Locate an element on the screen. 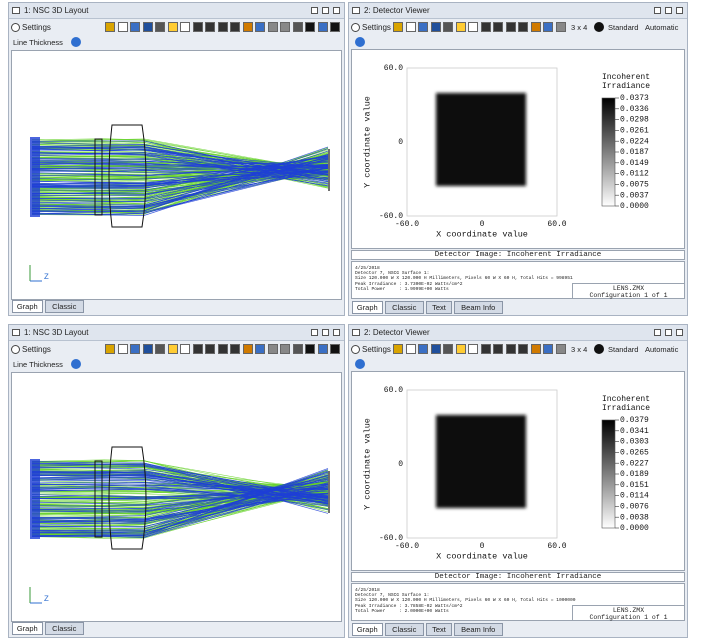 The width and height of the screenshot is (710, 643). tab: Beam Info is located at coordinates (478, 629).